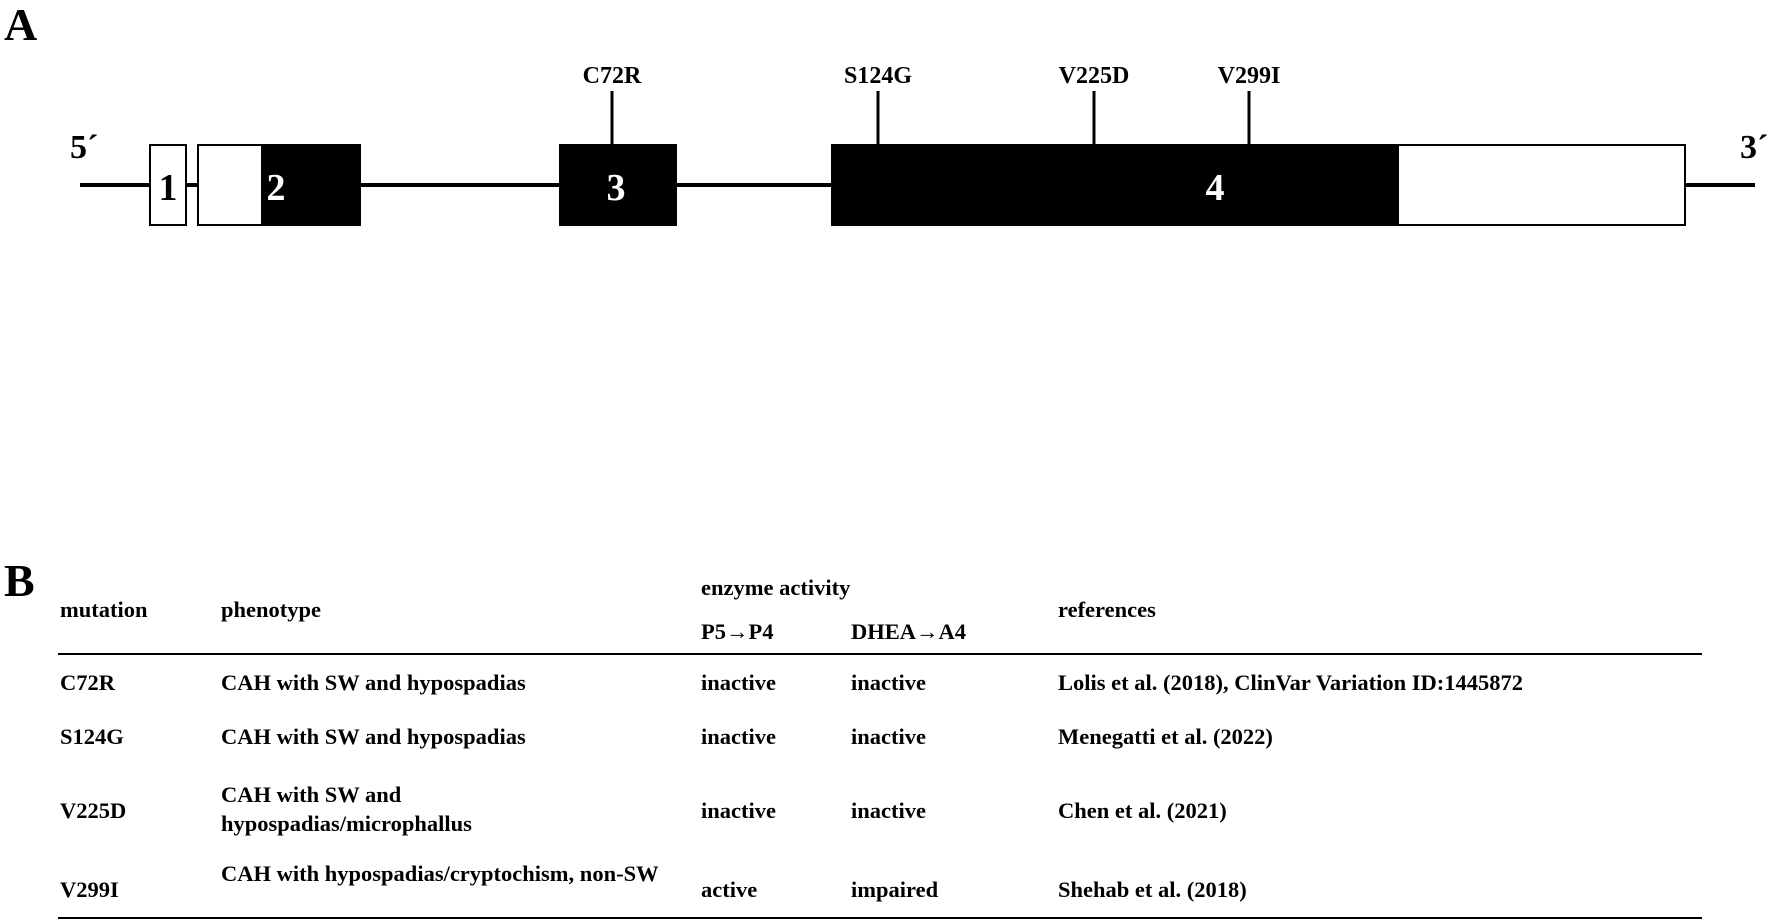 The height and width of the screenshot is (924, 1772). I want to click on mutation-label-s124g: S124G, so click(878, 76).